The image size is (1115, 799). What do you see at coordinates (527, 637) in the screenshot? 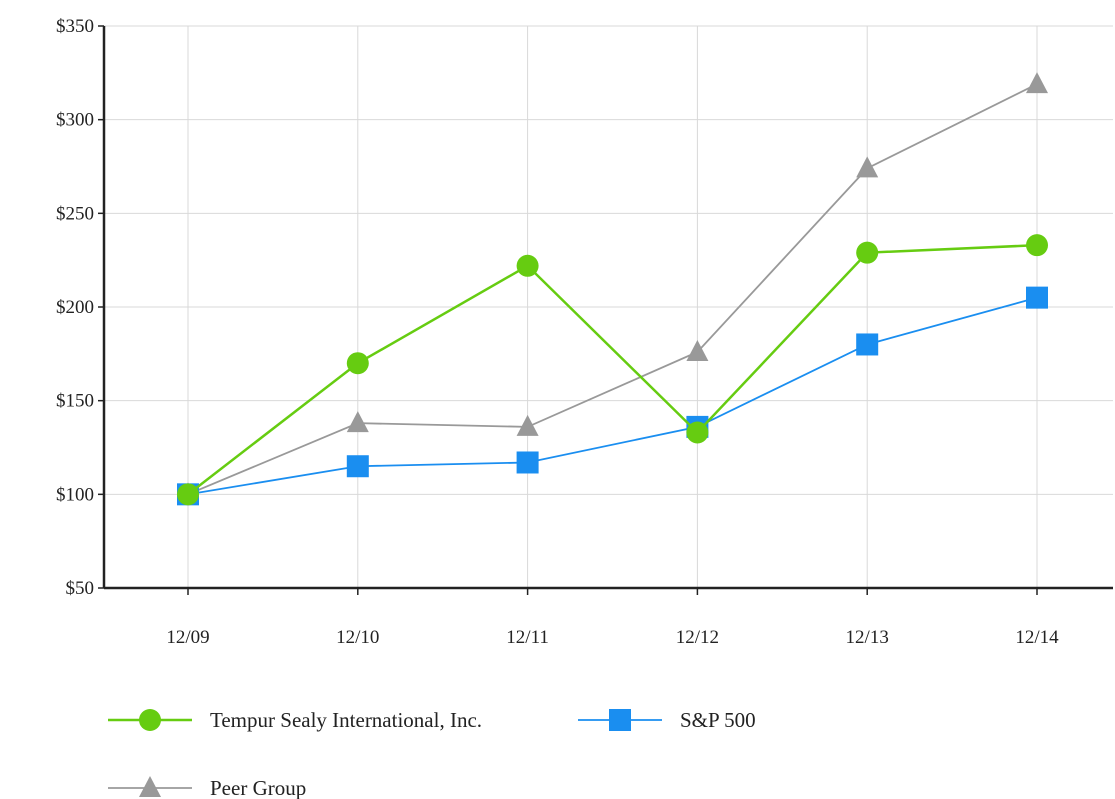
I see `x-tick-label: 12/11` at bounding box center [527, 637].